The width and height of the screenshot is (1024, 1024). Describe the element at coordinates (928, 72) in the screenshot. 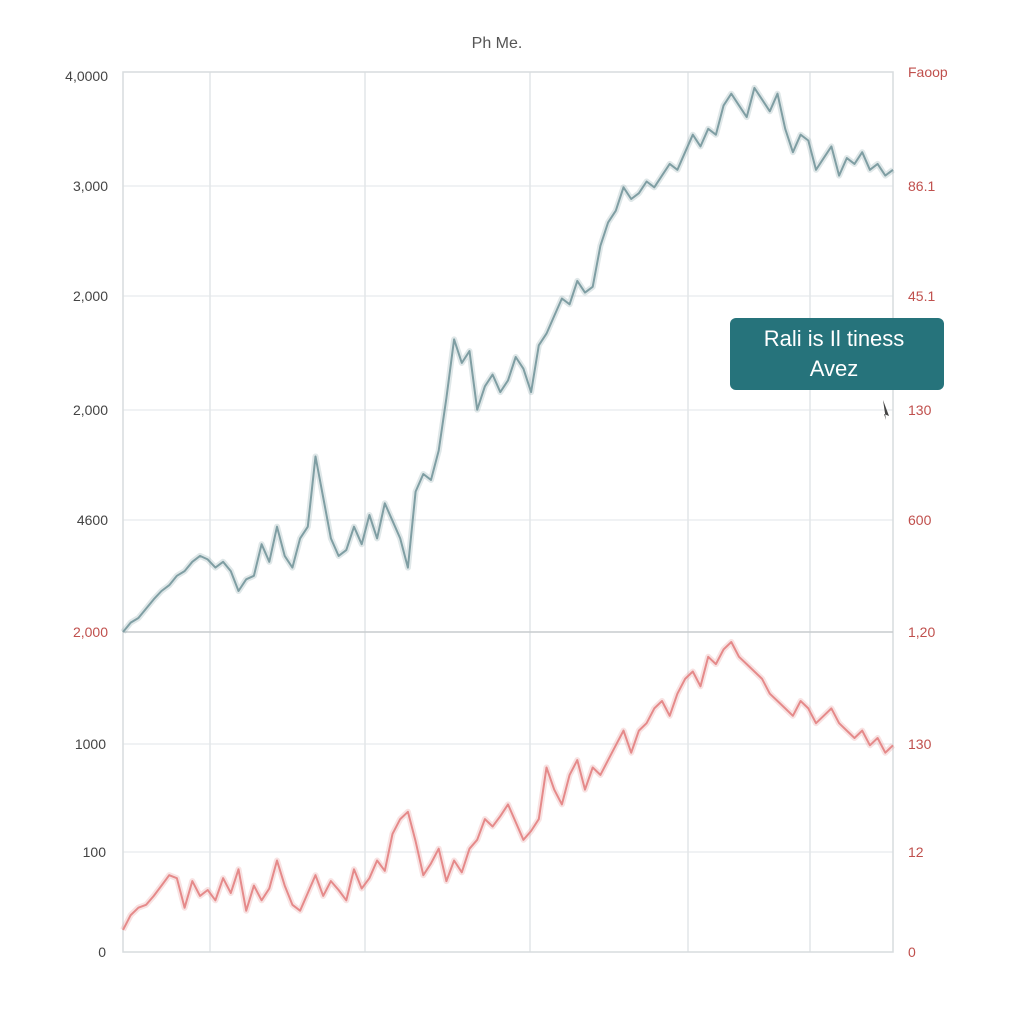

I see `right-tick-0: Faoop` at that location.